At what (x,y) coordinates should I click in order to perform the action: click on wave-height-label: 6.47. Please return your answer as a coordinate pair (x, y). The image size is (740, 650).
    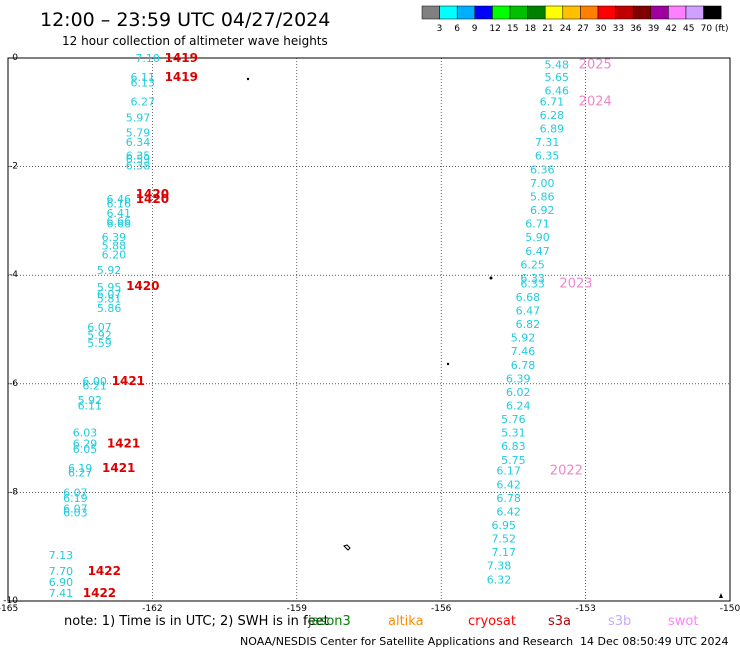
    Looking at the image, I should click on (528, 310).